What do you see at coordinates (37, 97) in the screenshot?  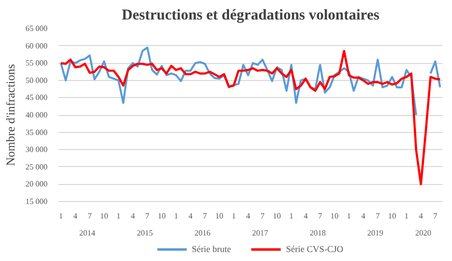 I see `y-tick-label: 45 000` at bounding box center [37, 97].